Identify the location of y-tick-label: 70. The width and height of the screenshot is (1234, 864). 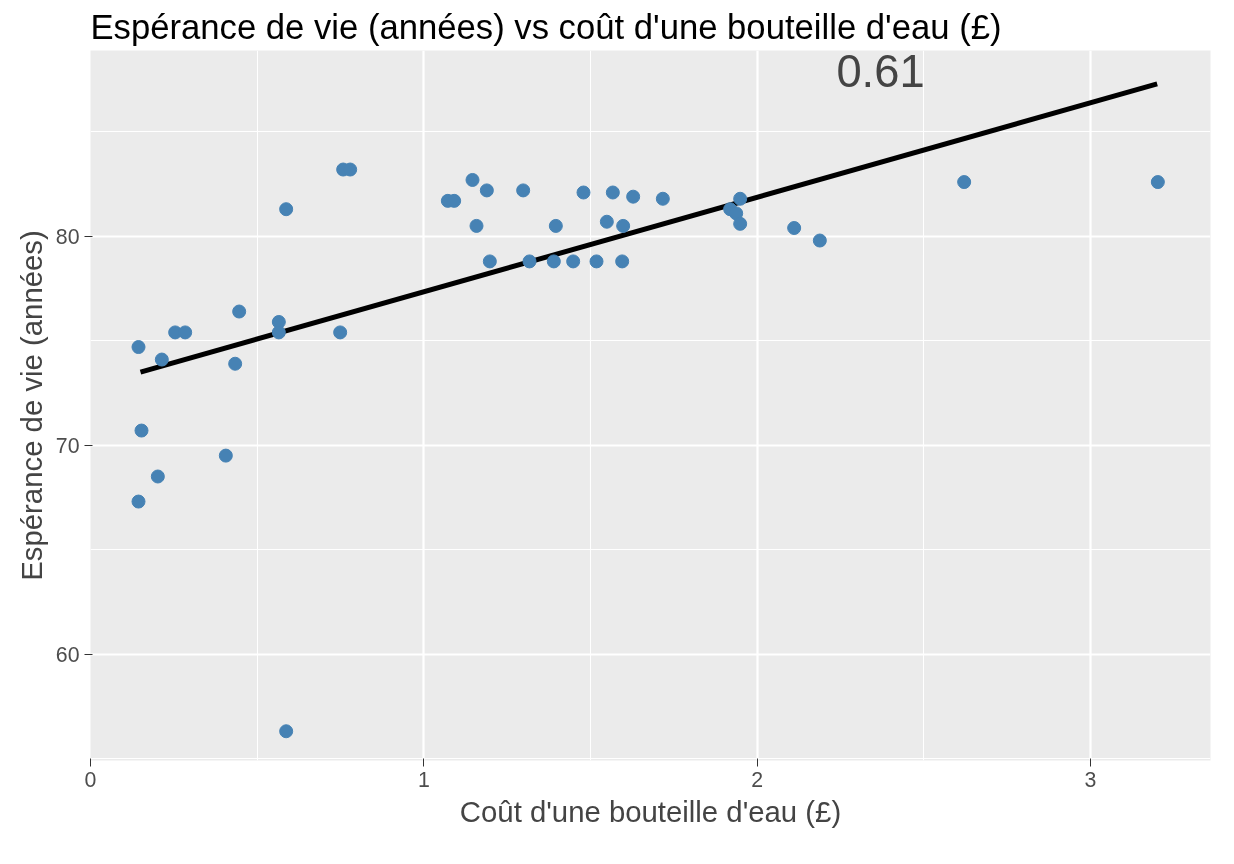
(67, 445).